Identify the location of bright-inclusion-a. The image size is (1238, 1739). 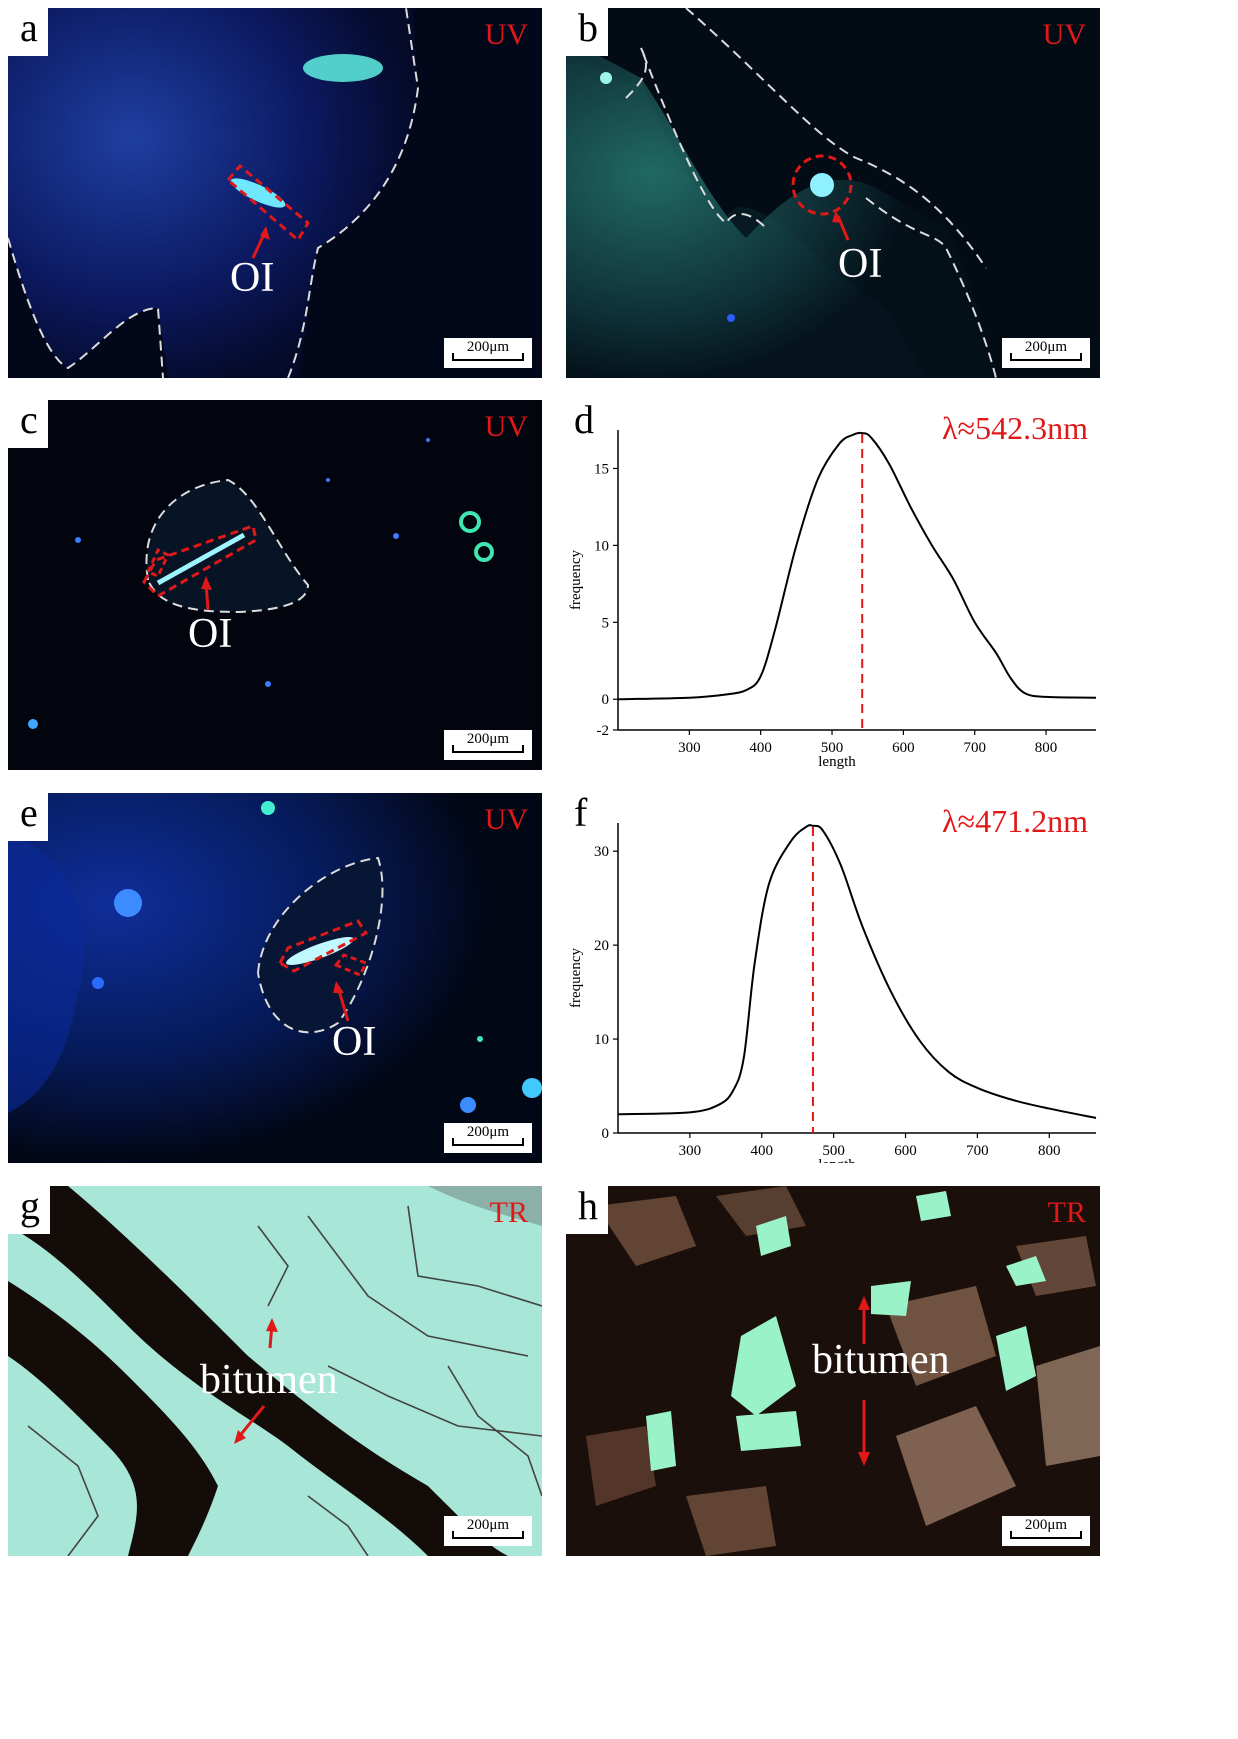
(343, 68).